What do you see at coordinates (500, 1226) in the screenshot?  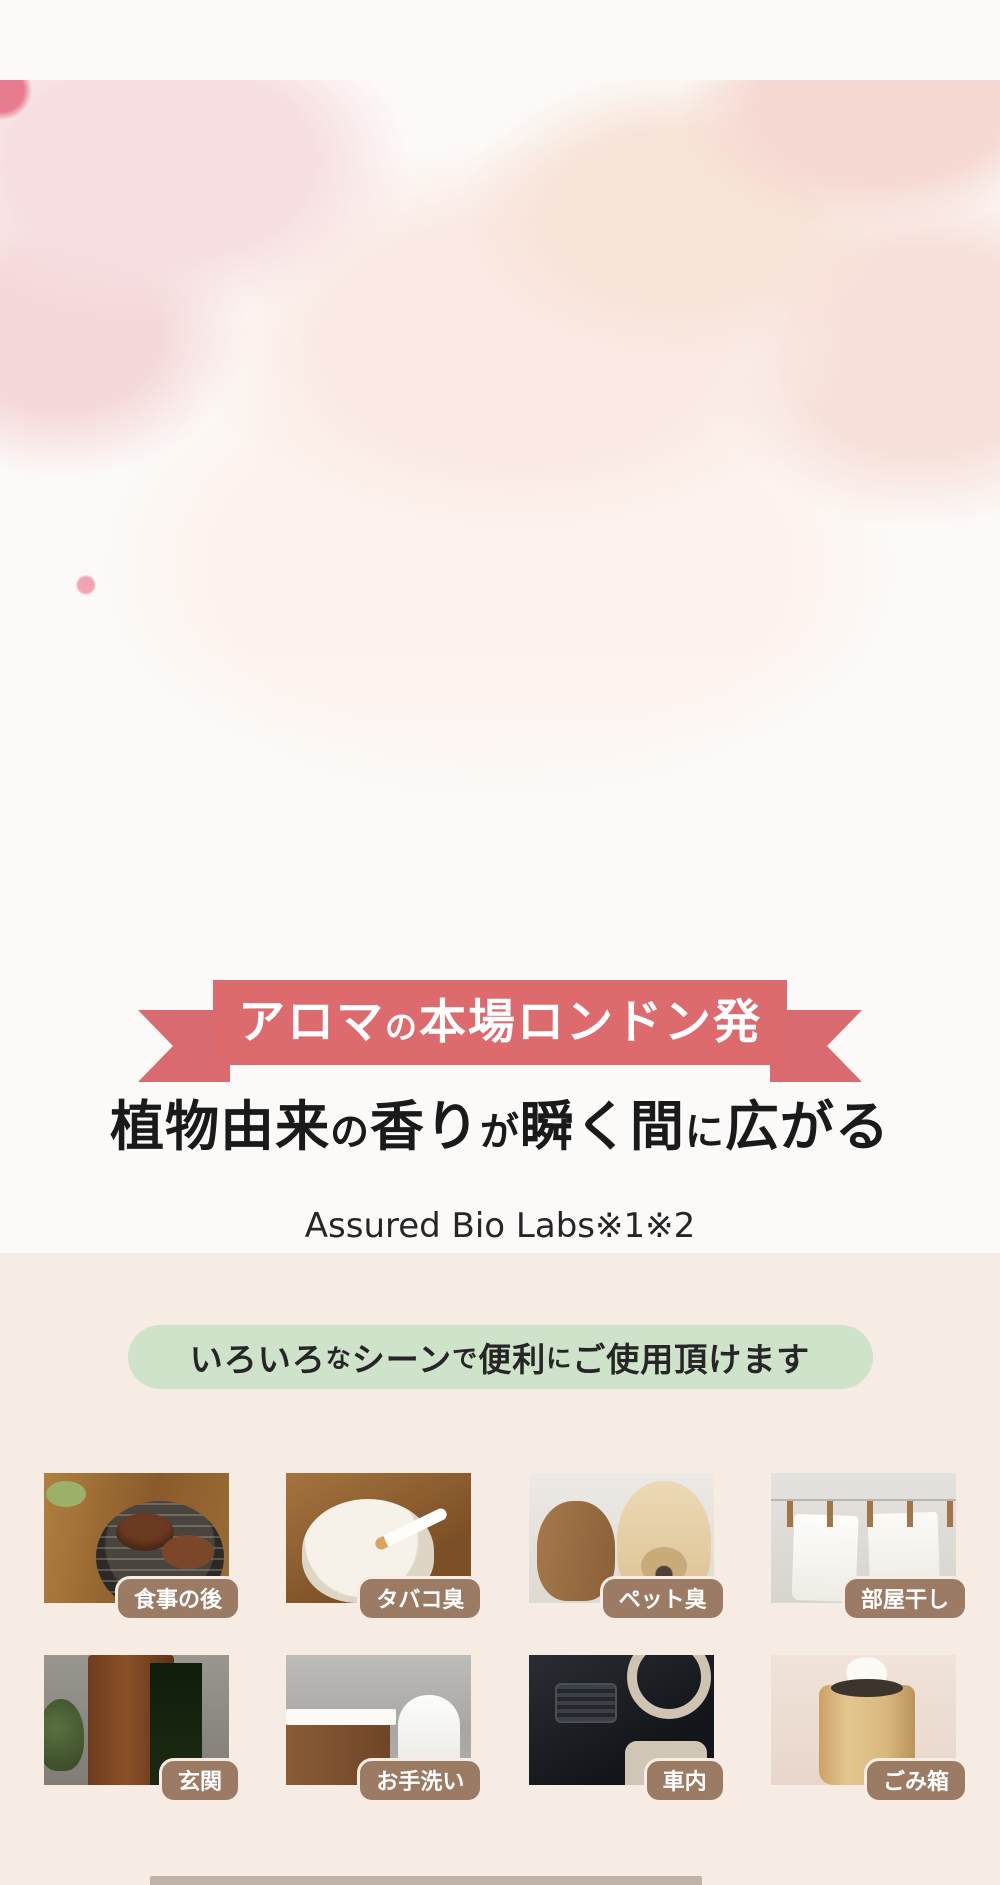 I see `subtitle-line1: Assured Bio Labs※1※2` at bounding box center [500, 1226].